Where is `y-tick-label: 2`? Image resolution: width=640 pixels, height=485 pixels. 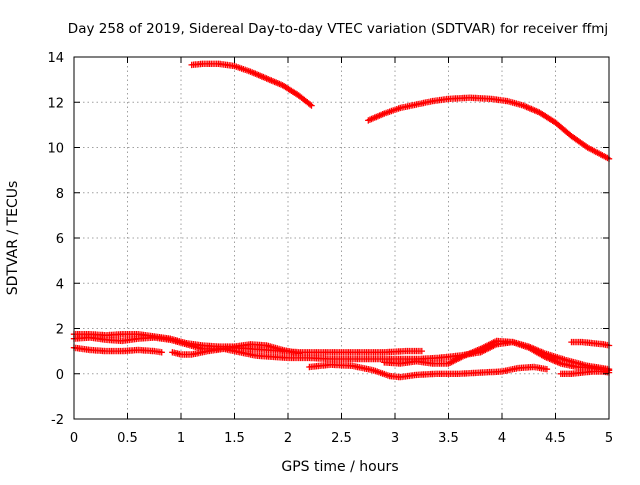
y-tick-label: 2 is located at coordinates (60, 330).